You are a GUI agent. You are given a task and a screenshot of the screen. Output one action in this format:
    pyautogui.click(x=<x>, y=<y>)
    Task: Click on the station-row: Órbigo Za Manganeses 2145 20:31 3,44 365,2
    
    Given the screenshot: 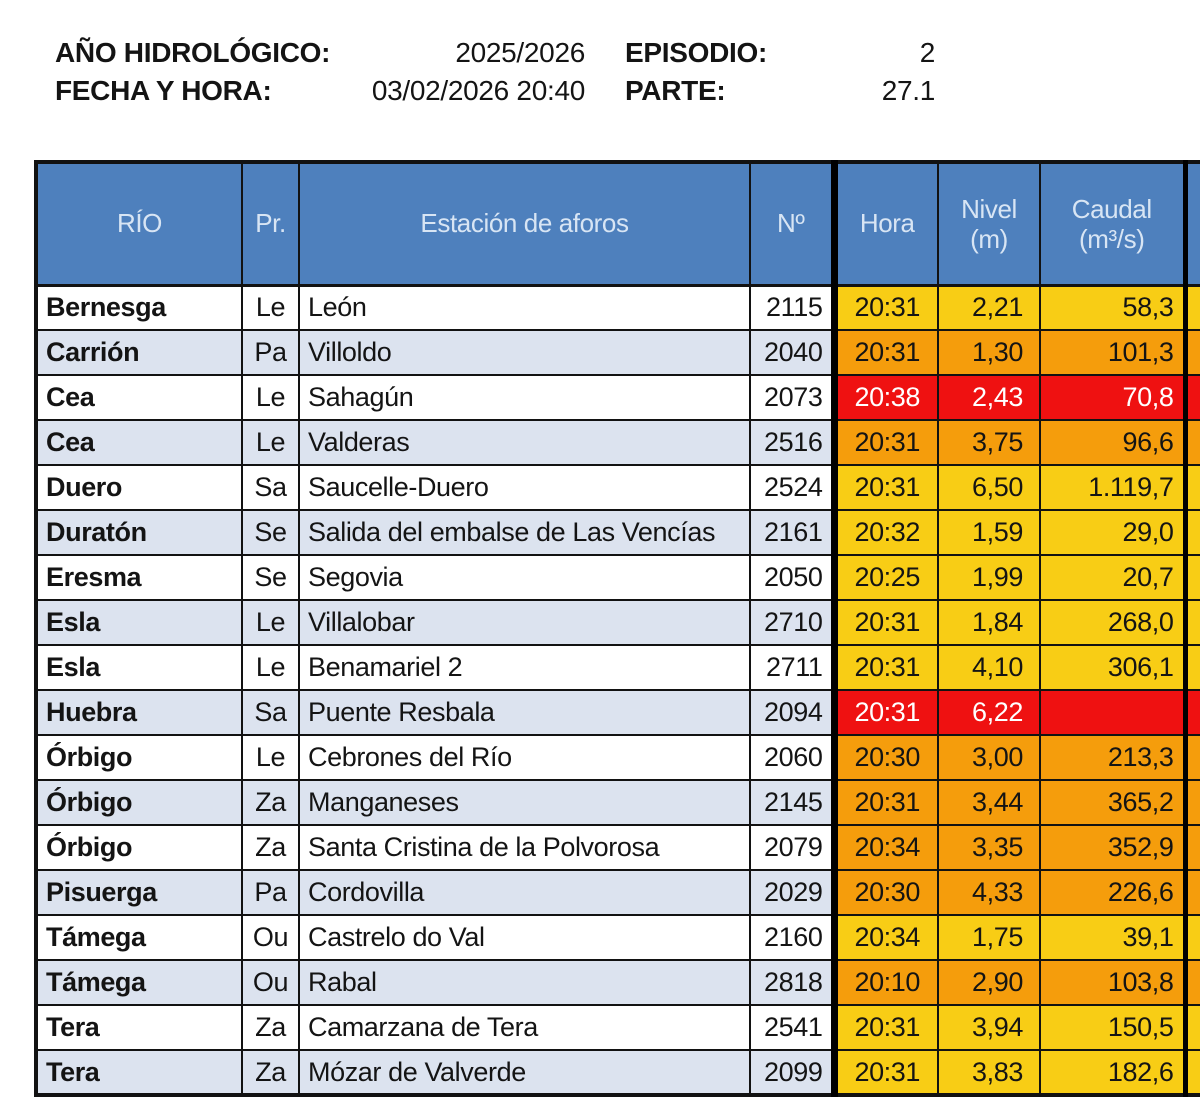 What is the action you would take?
    pyautogui.click(x=617, y=802)
    